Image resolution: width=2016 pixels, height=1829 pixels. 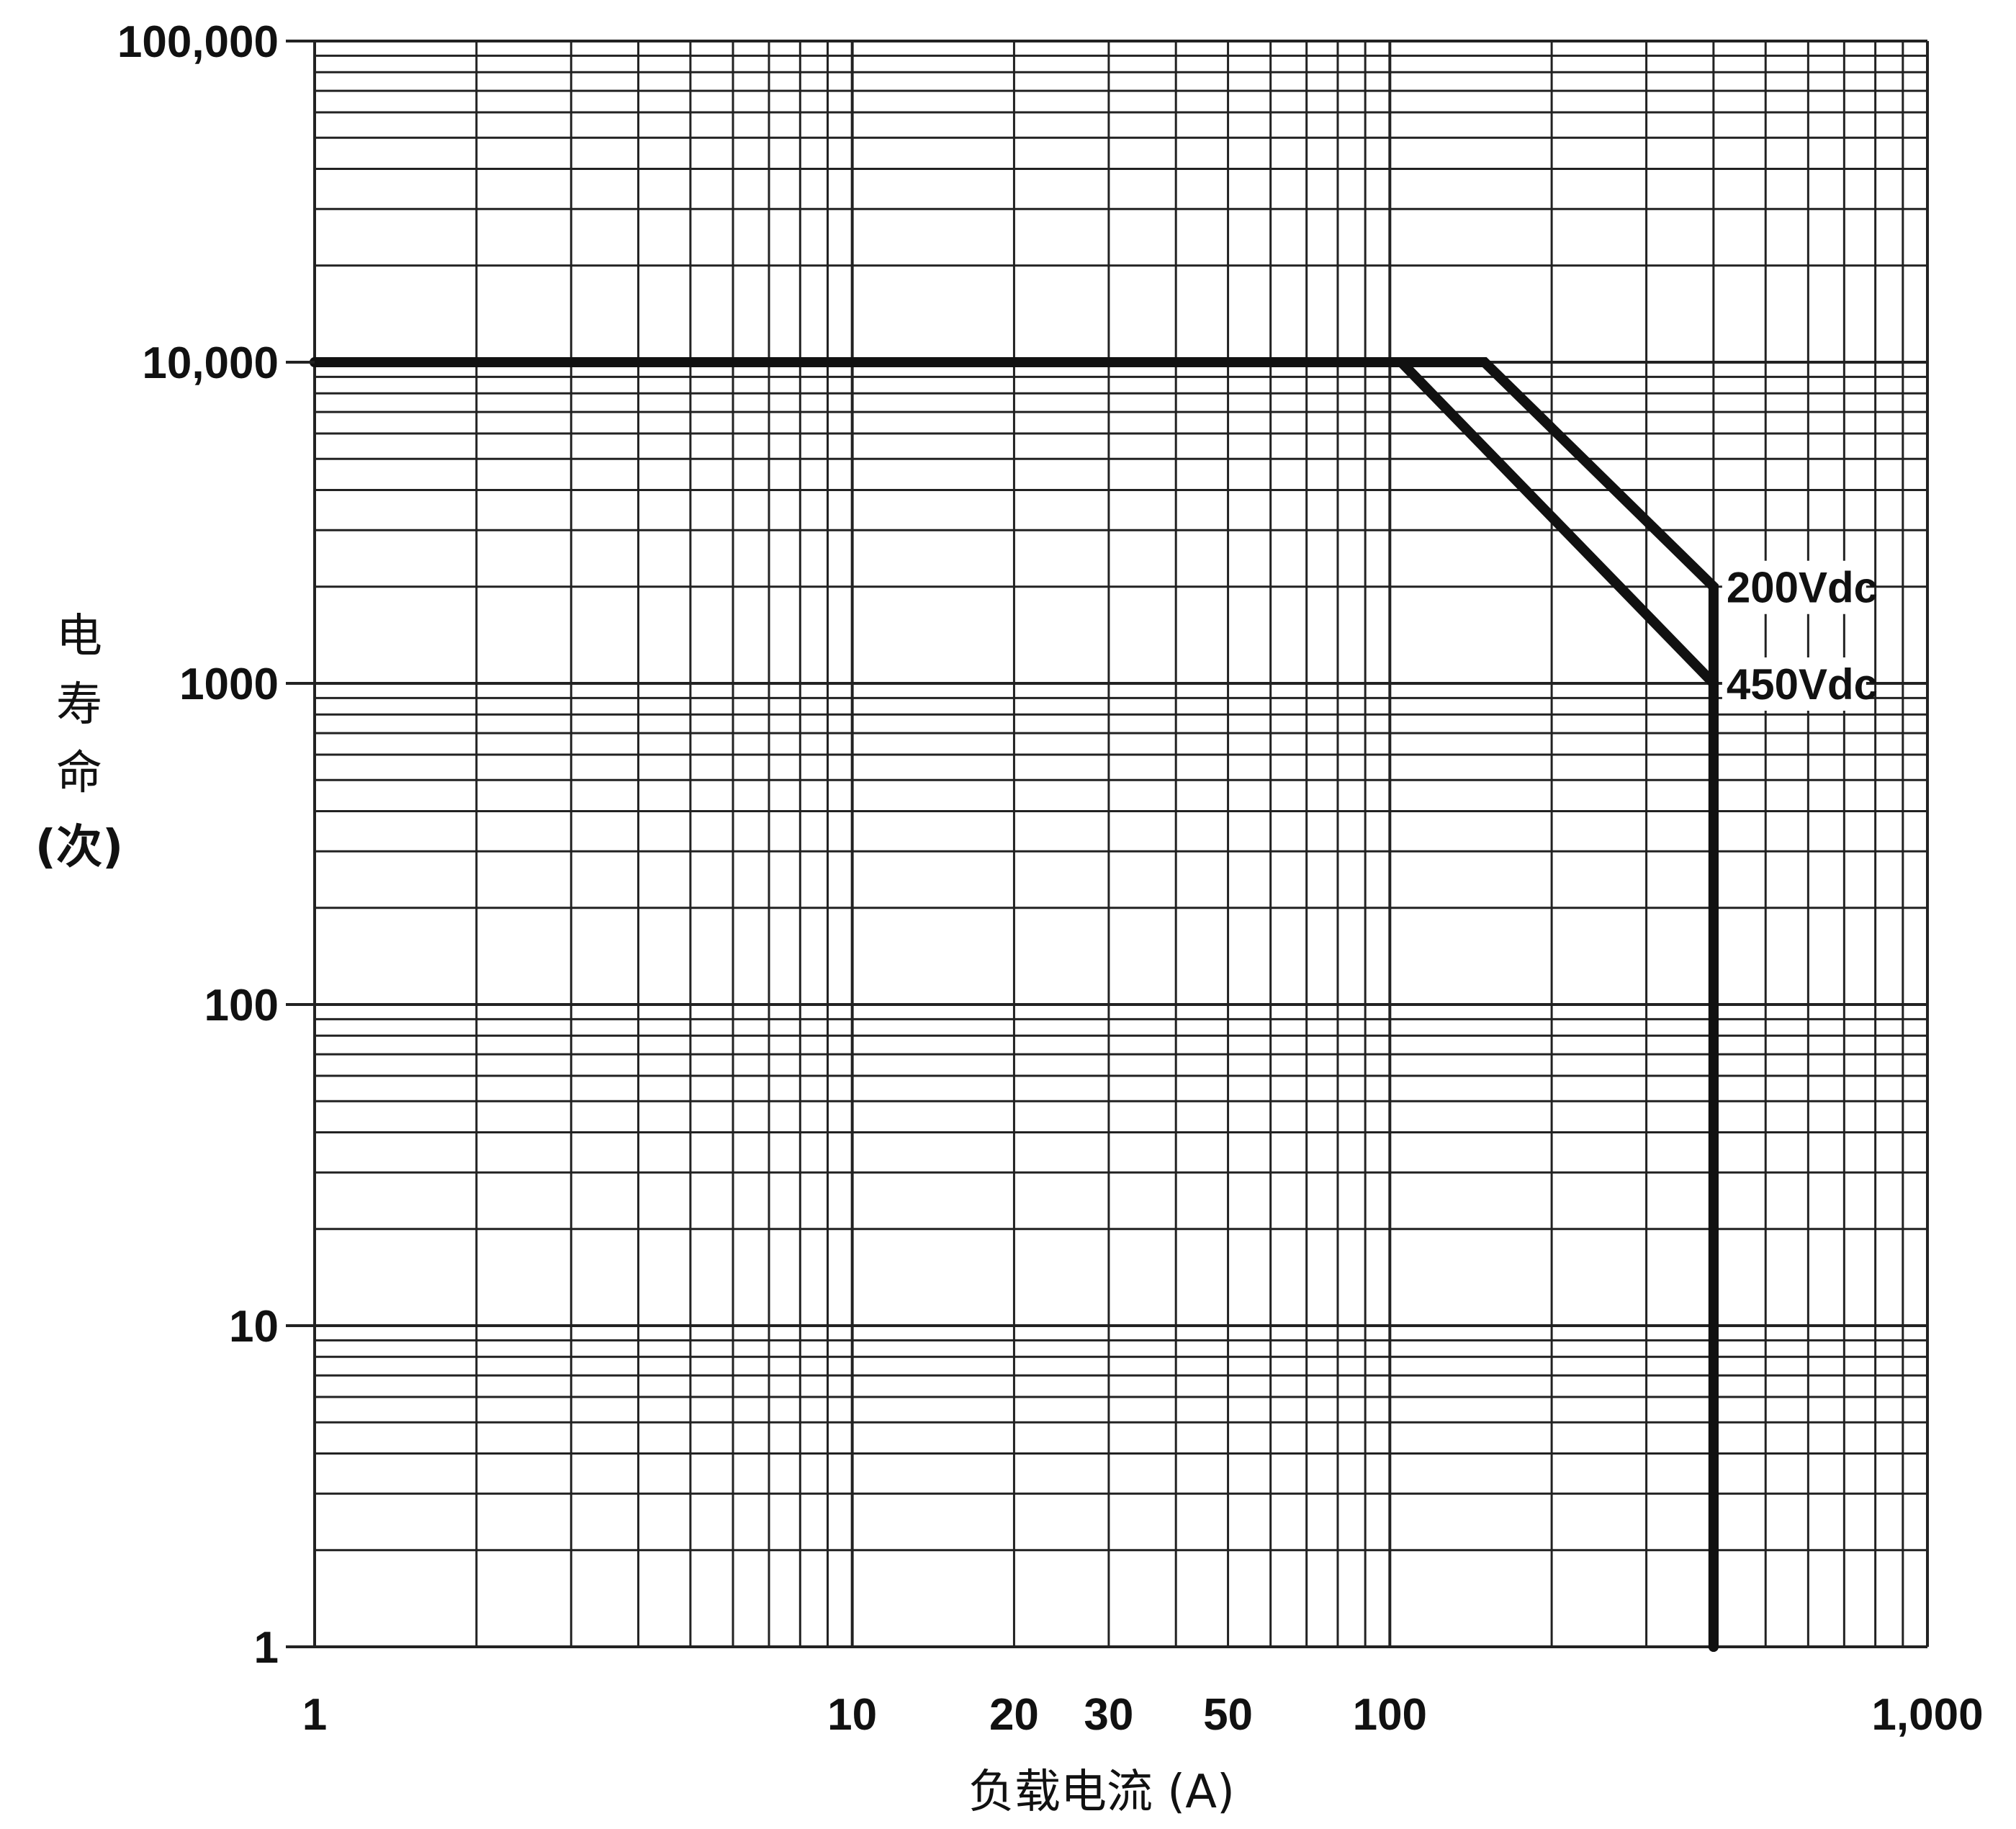 I want to click on x-tick-label: 100, so click(x=1390, y=1715).